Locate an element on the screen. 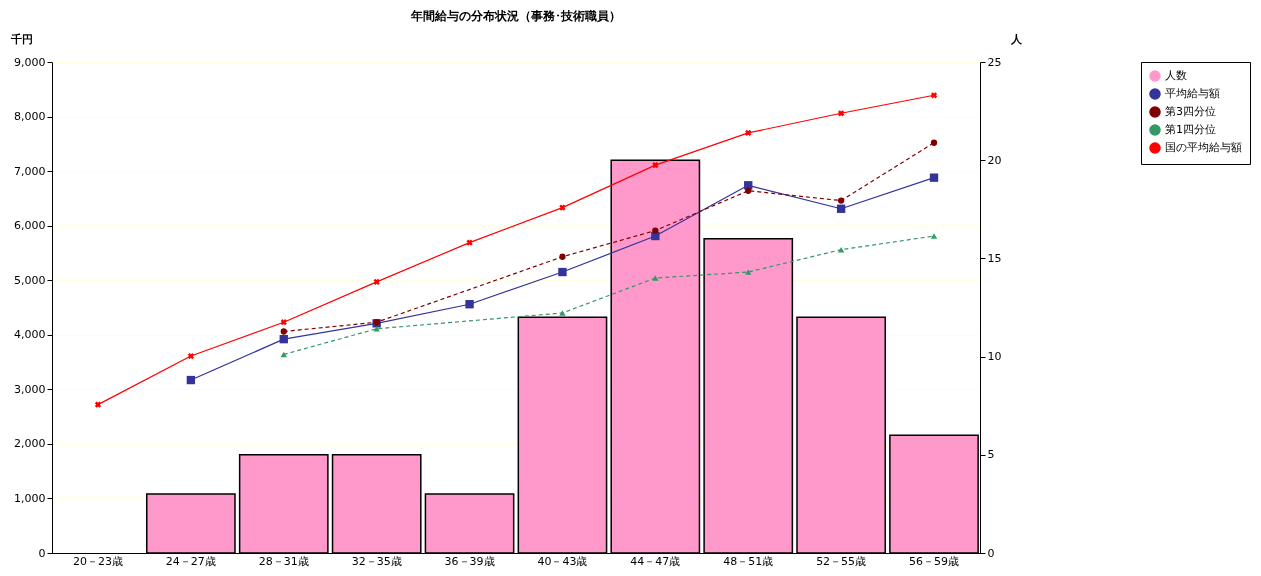 This screenshot has height=576, width=1261. x-tick-label: 40－43歳 is located at coordinates (562, 561).